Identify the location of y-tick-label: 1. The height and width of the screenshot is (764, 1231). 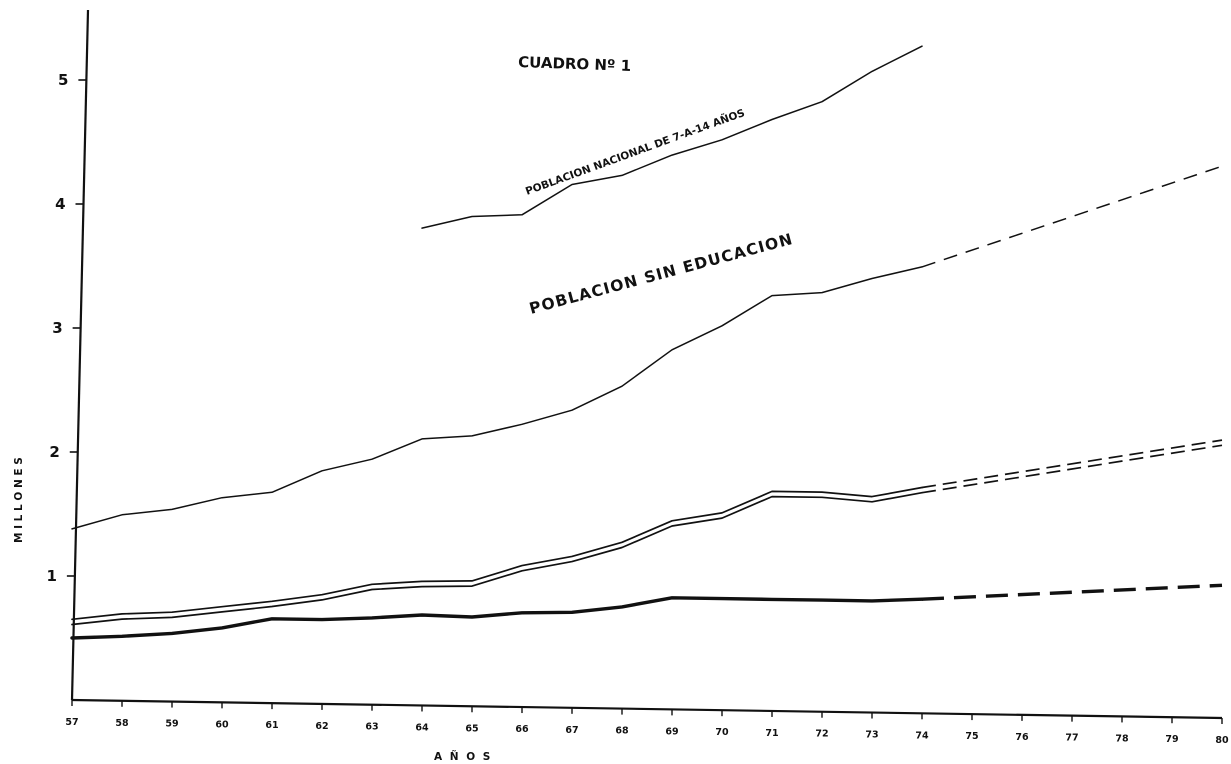
(51, 576).